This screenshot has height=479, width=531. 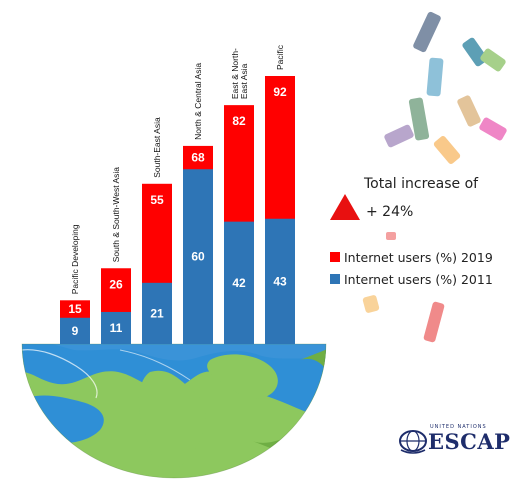 I want to click on bar-2011-south-south-west-asia, so click(x=116, y=327).